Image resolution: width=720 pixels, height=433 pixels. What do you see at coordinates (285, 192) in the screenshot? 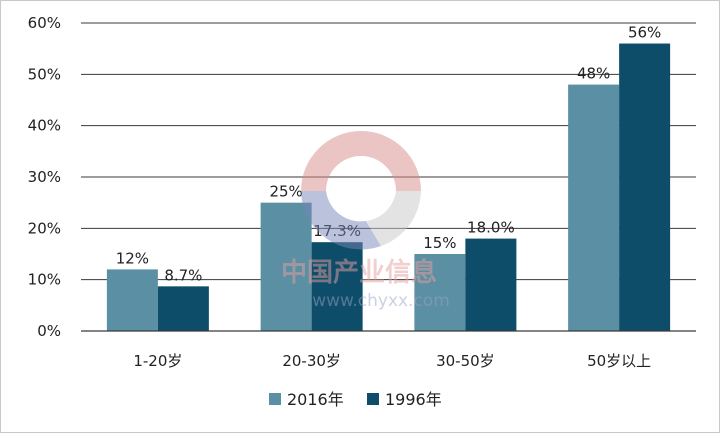
I see `data-label: 25%` at bounding box center [285, 192].